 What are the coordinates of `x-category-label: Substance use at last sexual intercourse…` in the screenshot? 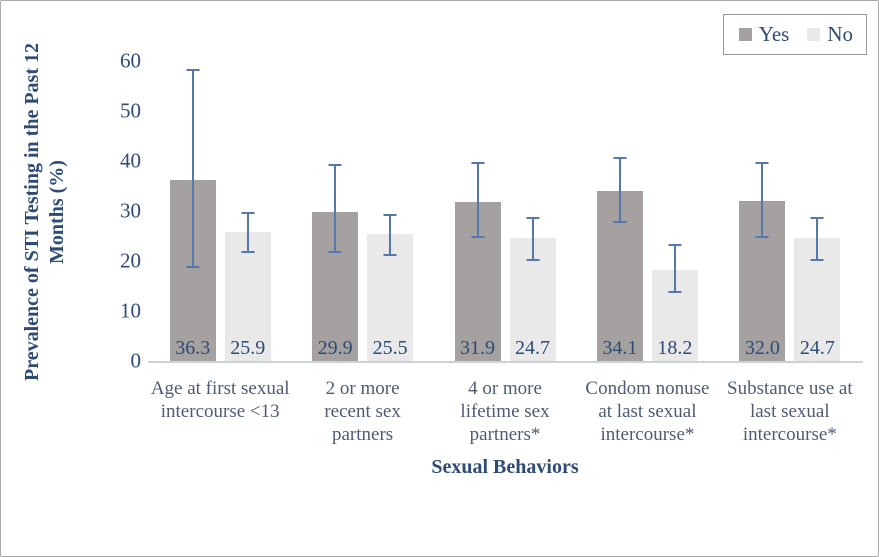 It's located at (790, 412).